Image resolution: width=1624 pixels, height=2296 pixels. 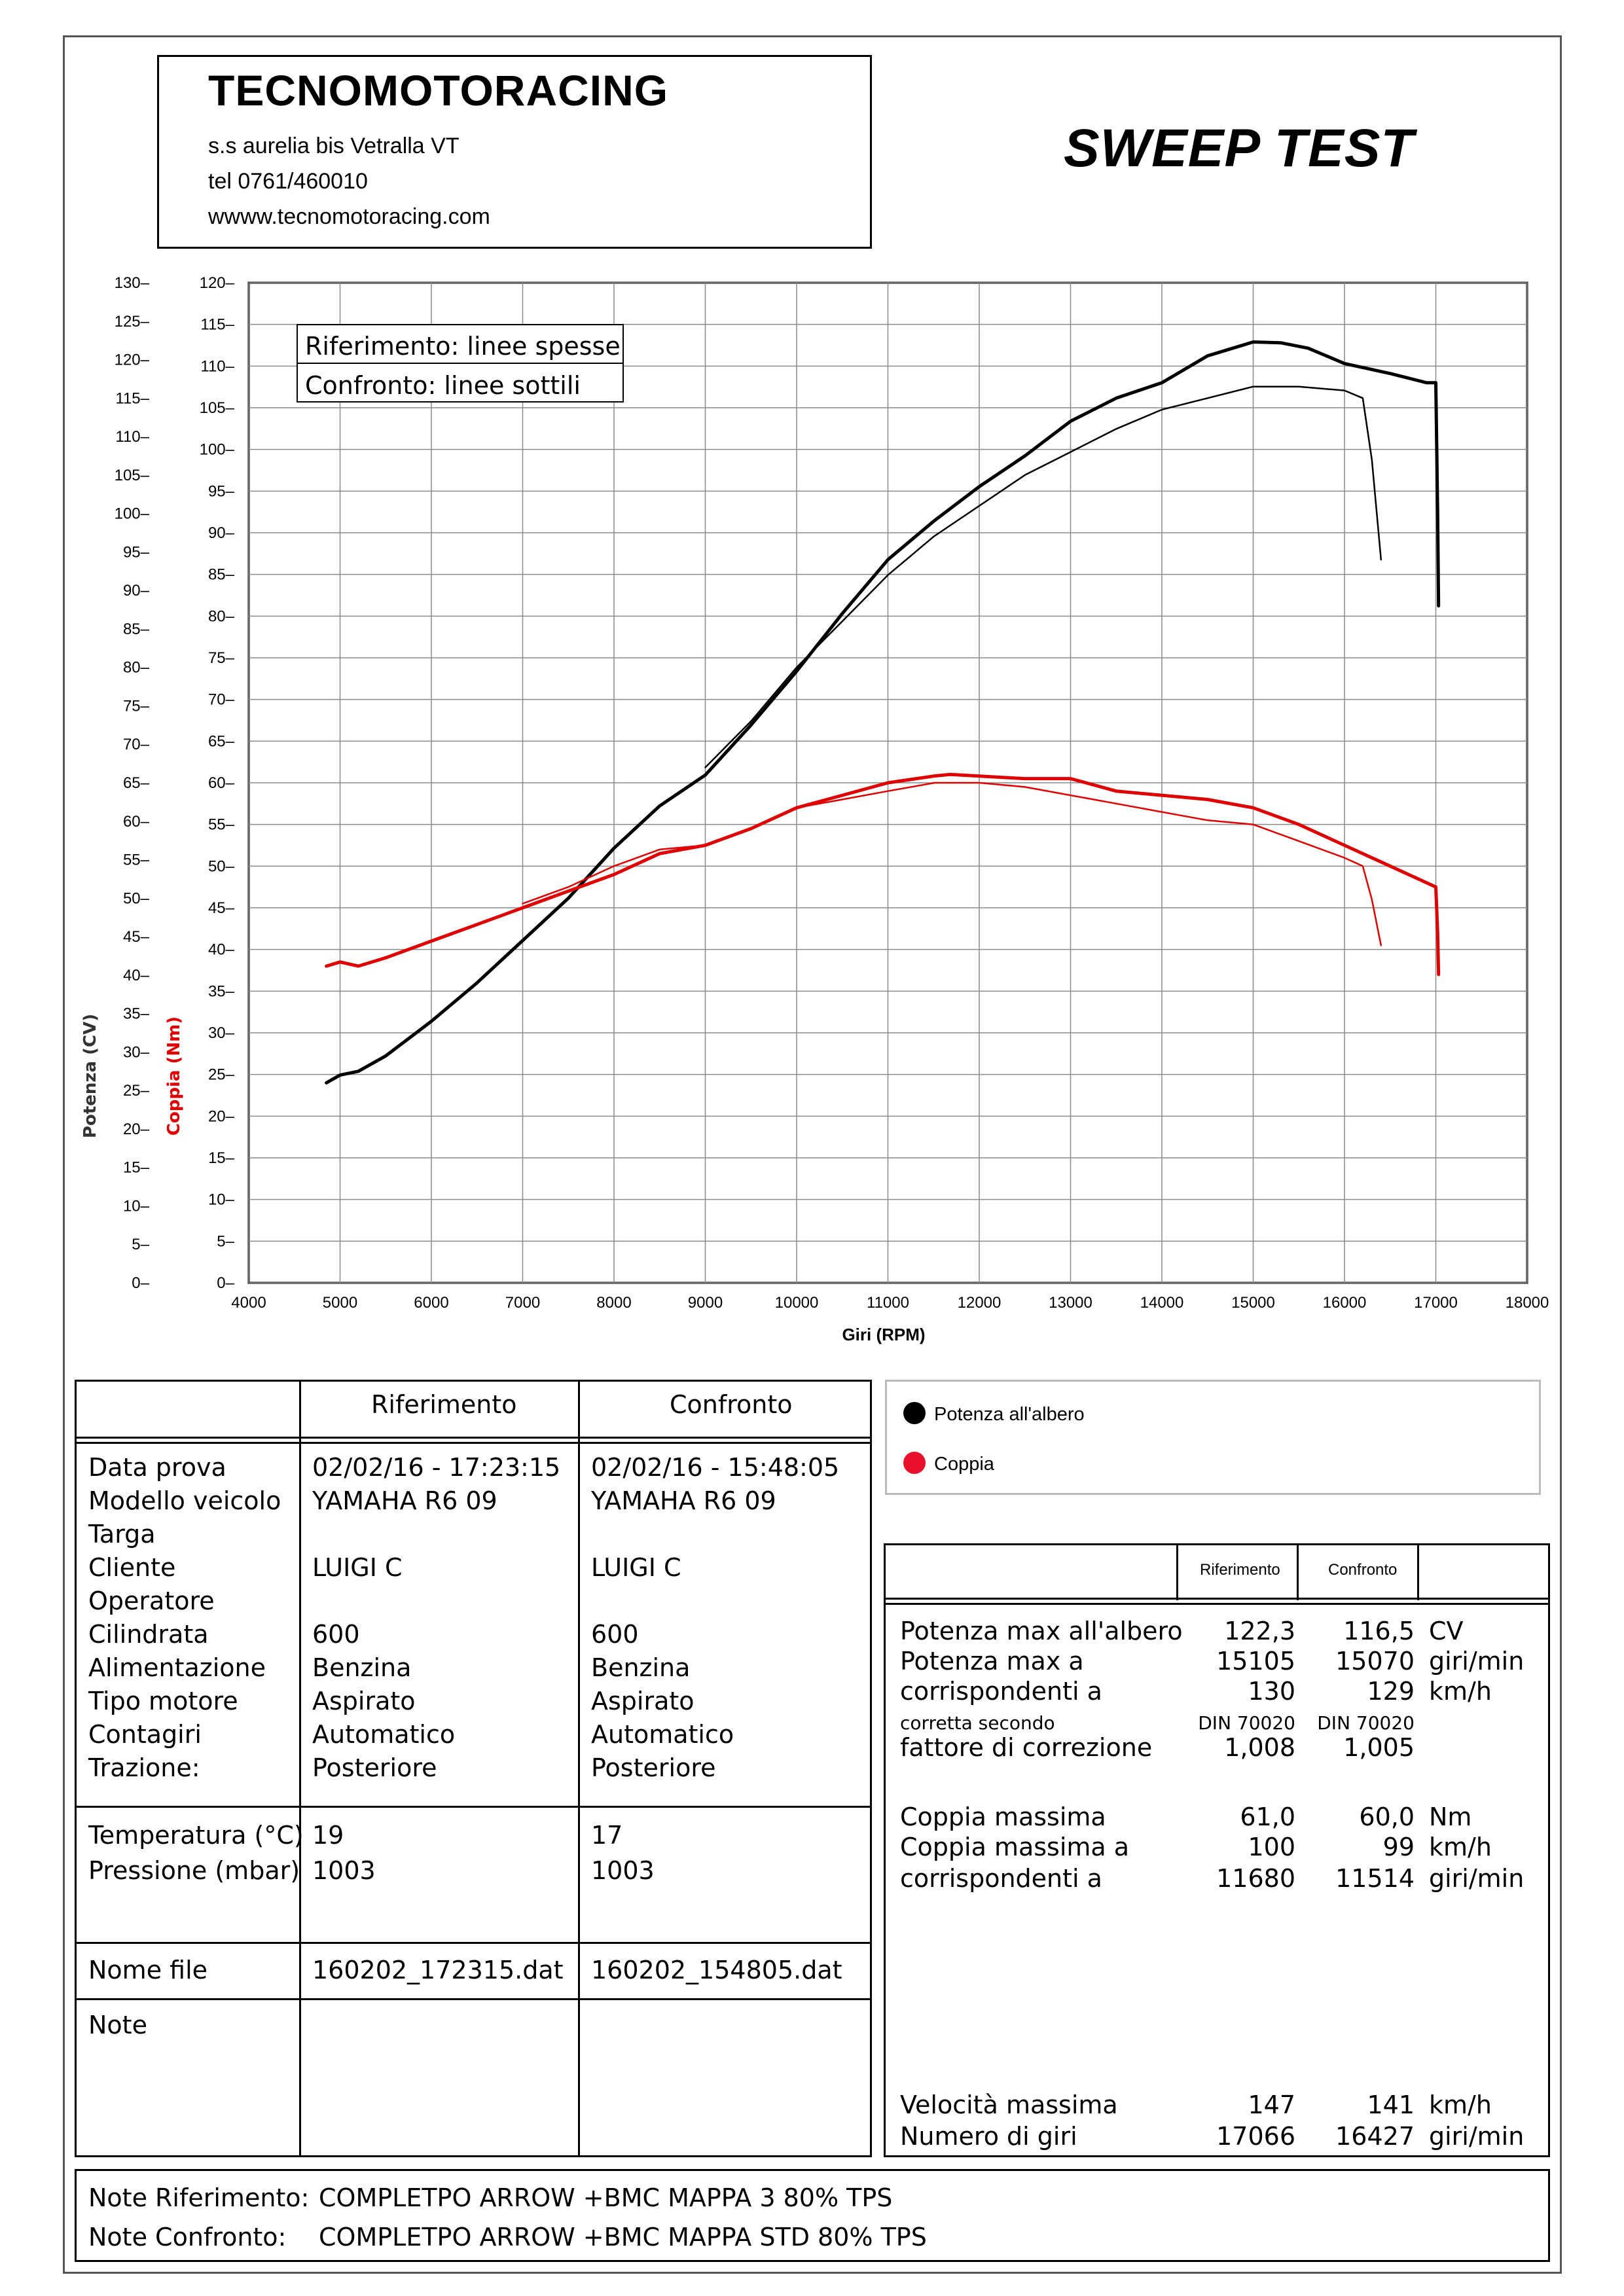 I want to click on t2-row-unit: km/h, so click(x=1460, y=2104).